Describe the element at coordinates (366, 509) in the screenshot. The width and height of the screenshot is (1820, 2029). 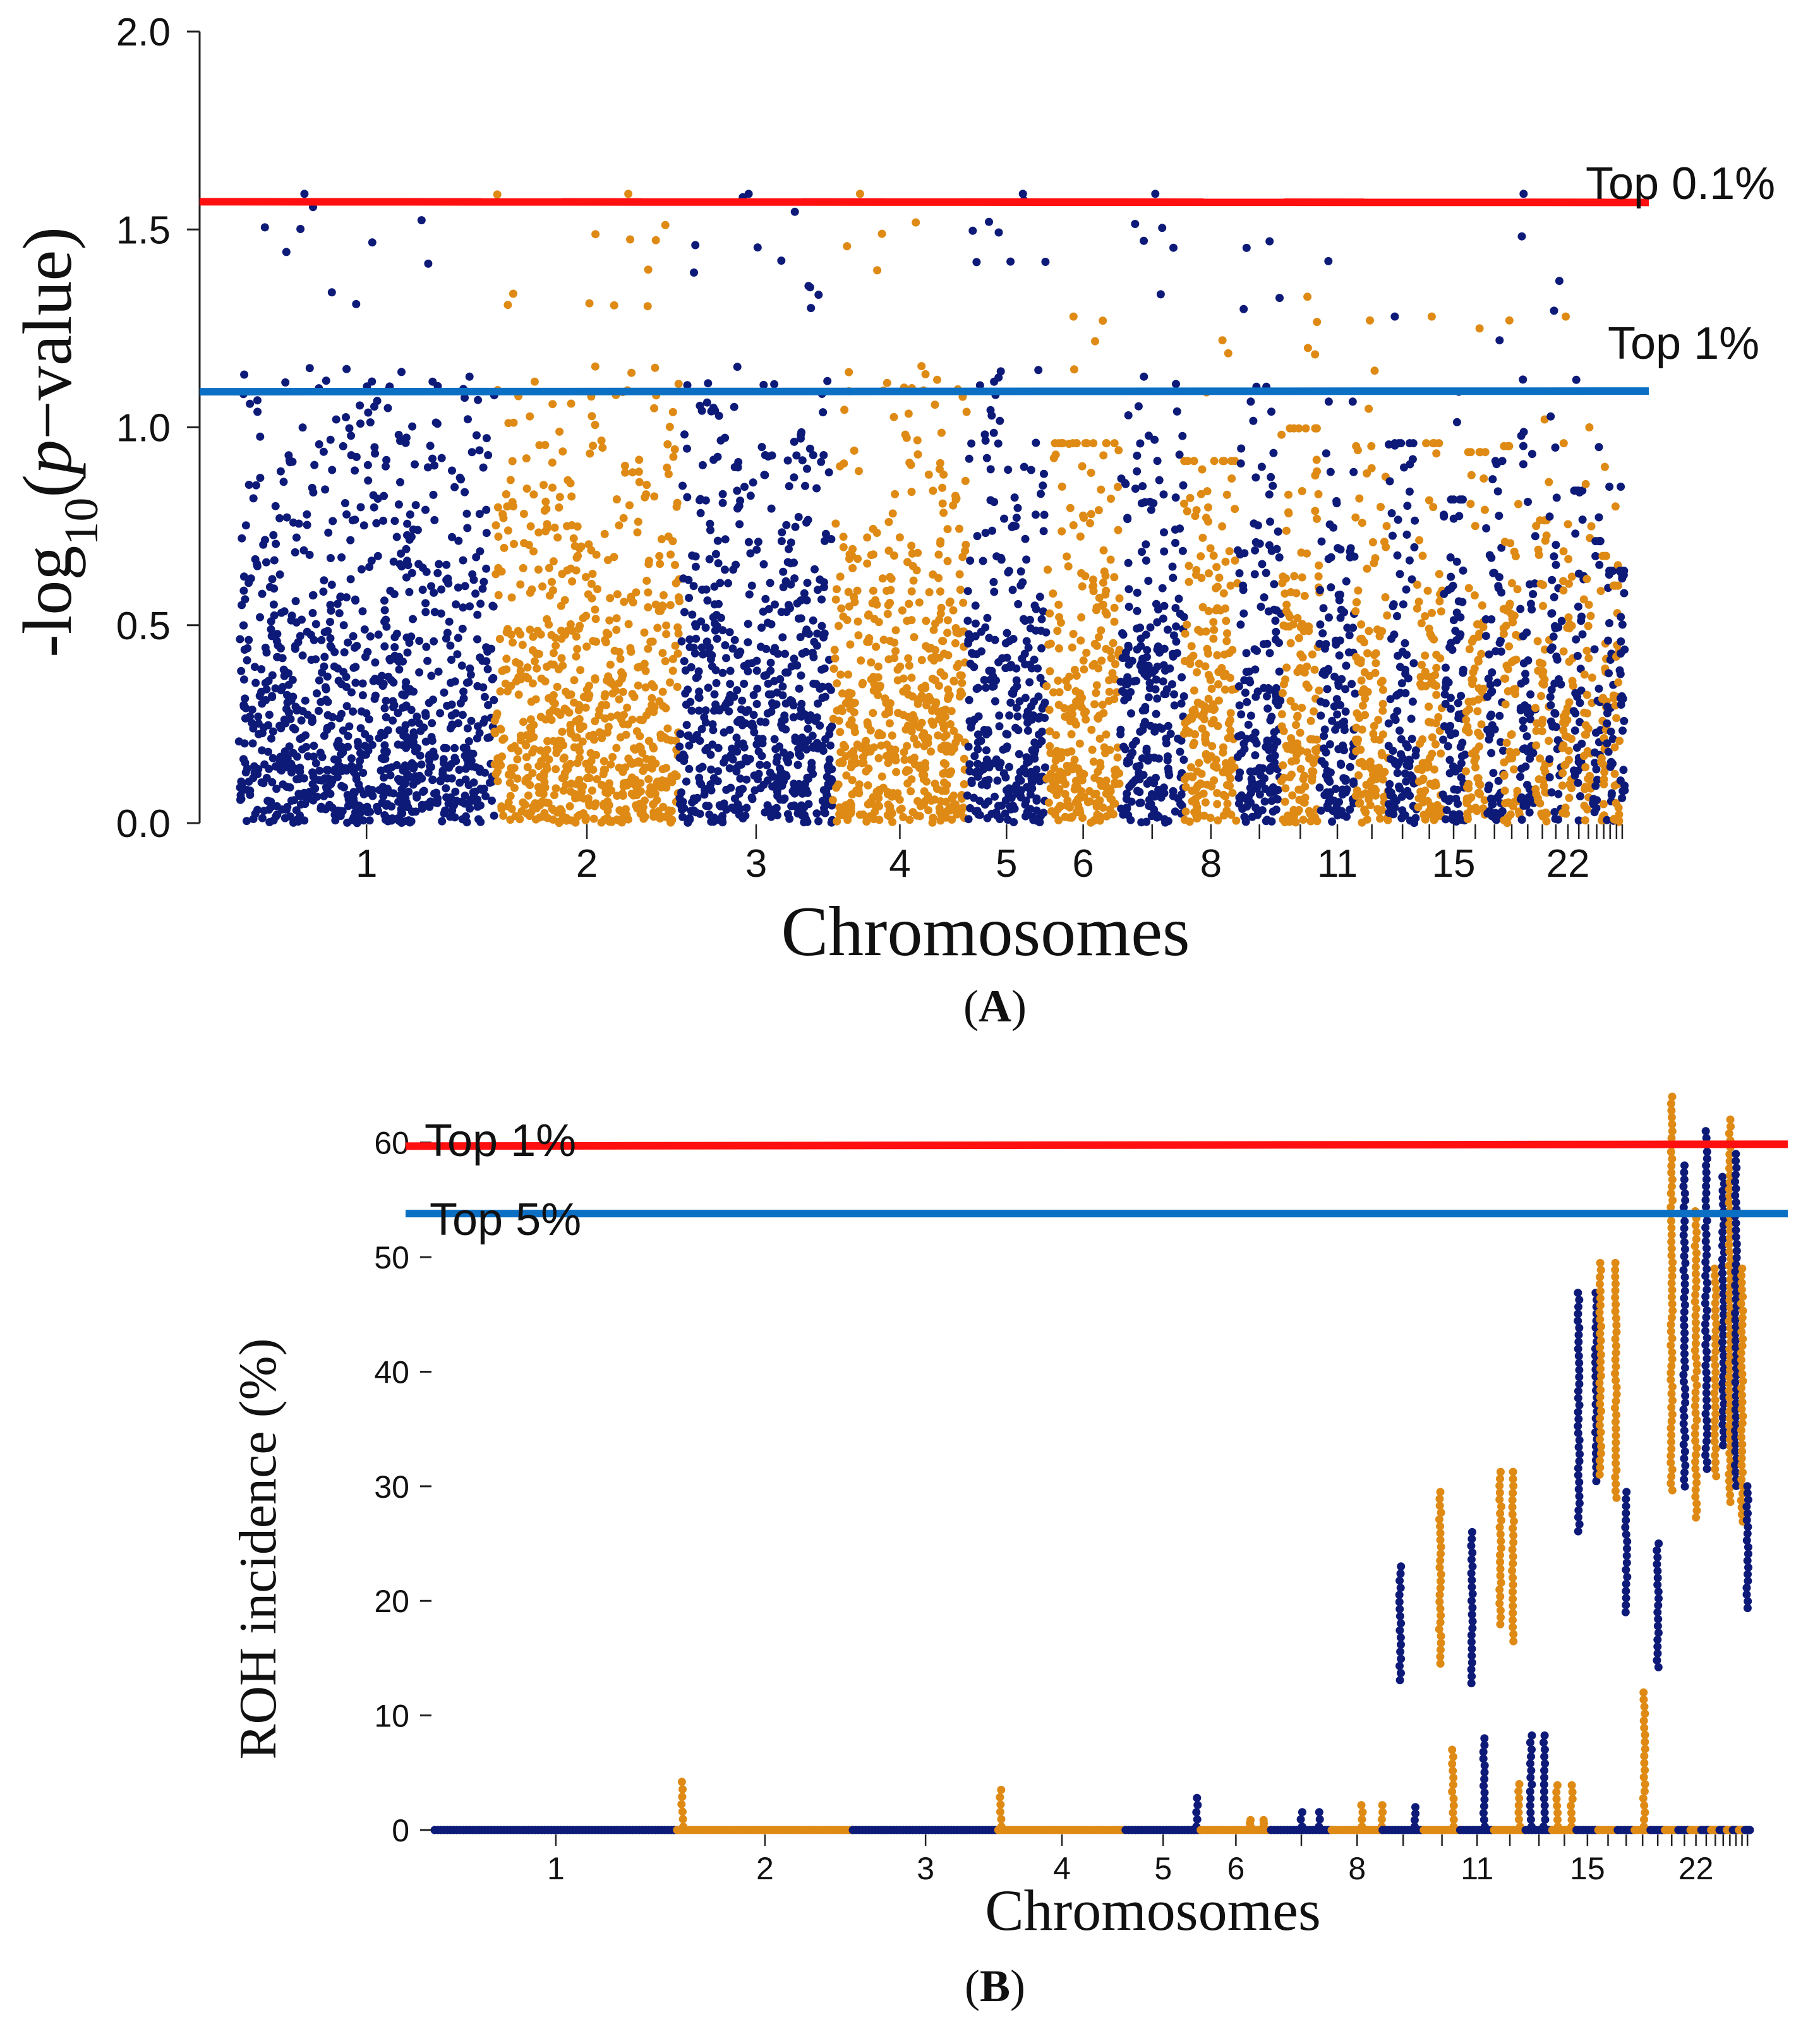
I see `panel-a-chrom-1-points` at that location.